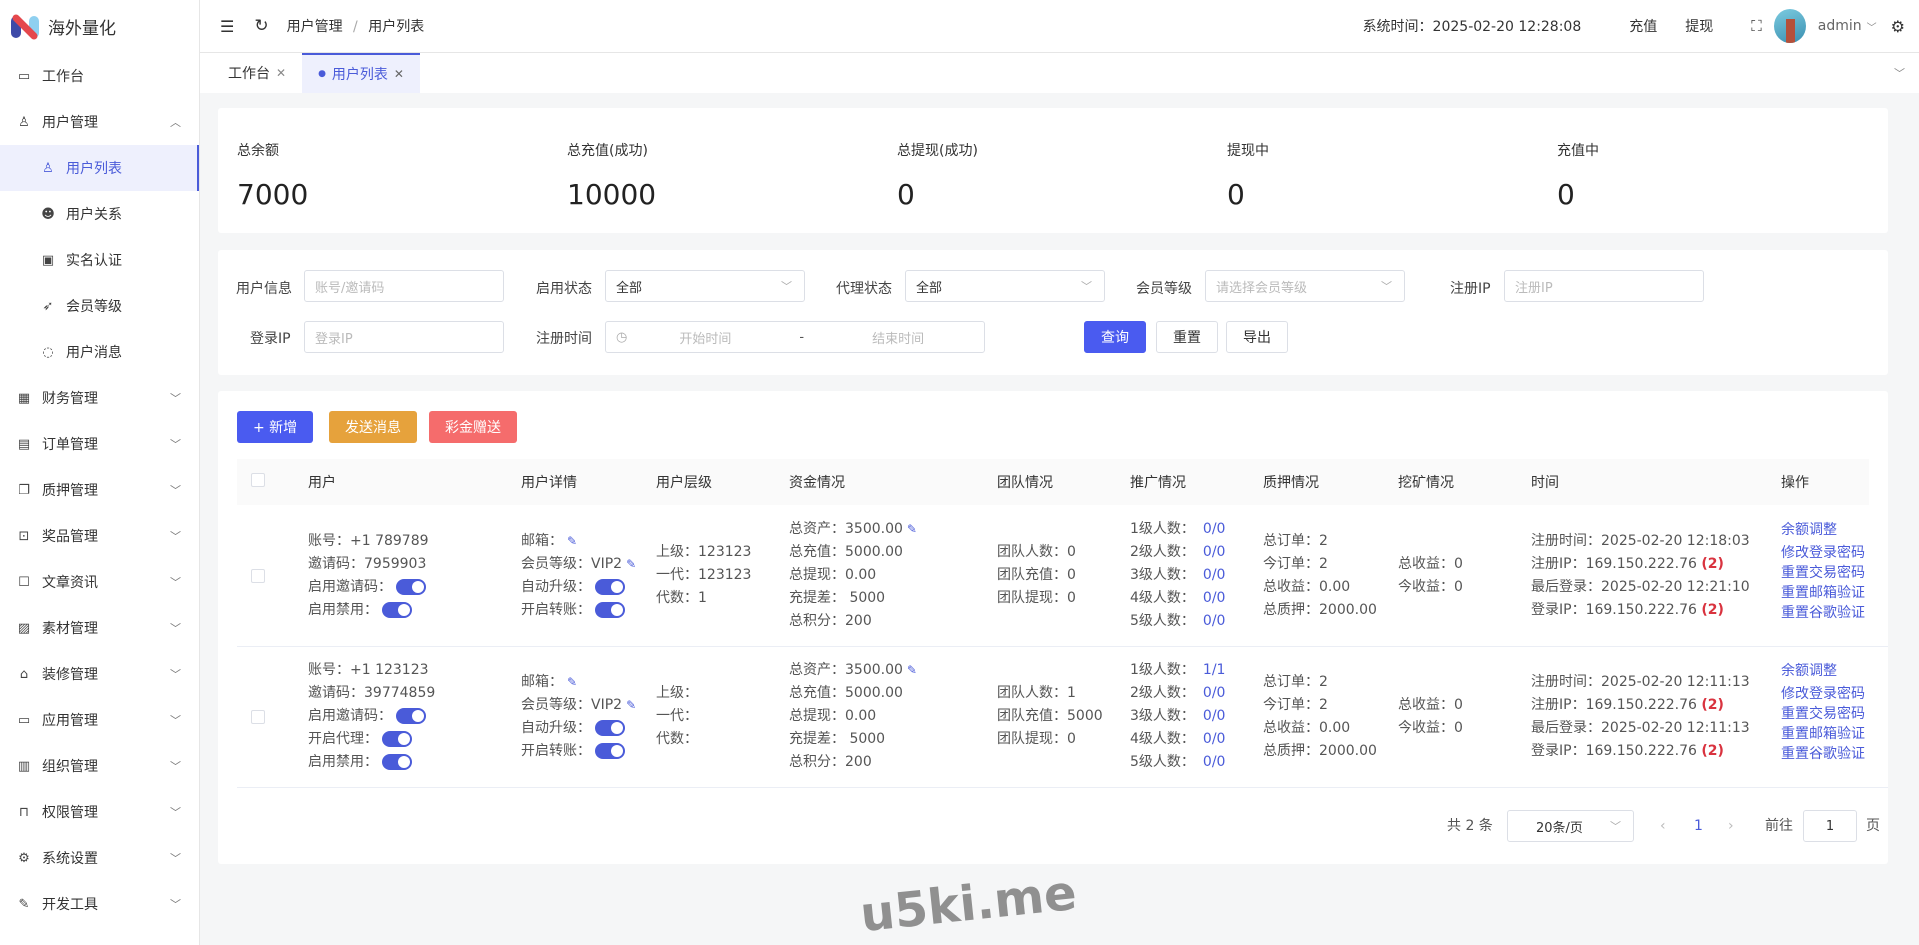 The width and height of the screenshot is (1919, 945). Describe the element at coordinates (99, 352) in the screenshot. I see `sidebar-item: ◌ 用户消息` at that location.